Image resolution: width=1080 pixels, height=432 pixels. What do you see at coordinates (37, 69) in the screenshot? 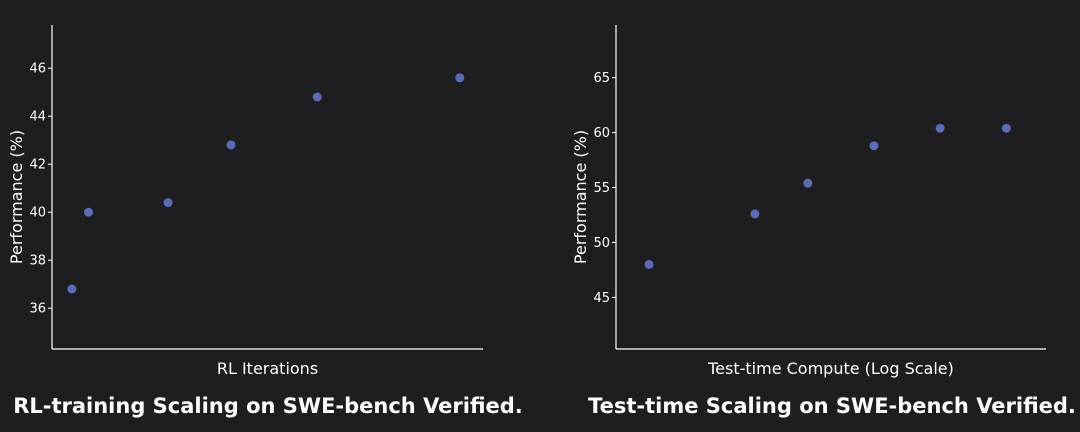
I see `y-tick-label: 46` at bounding box center [37, 69].